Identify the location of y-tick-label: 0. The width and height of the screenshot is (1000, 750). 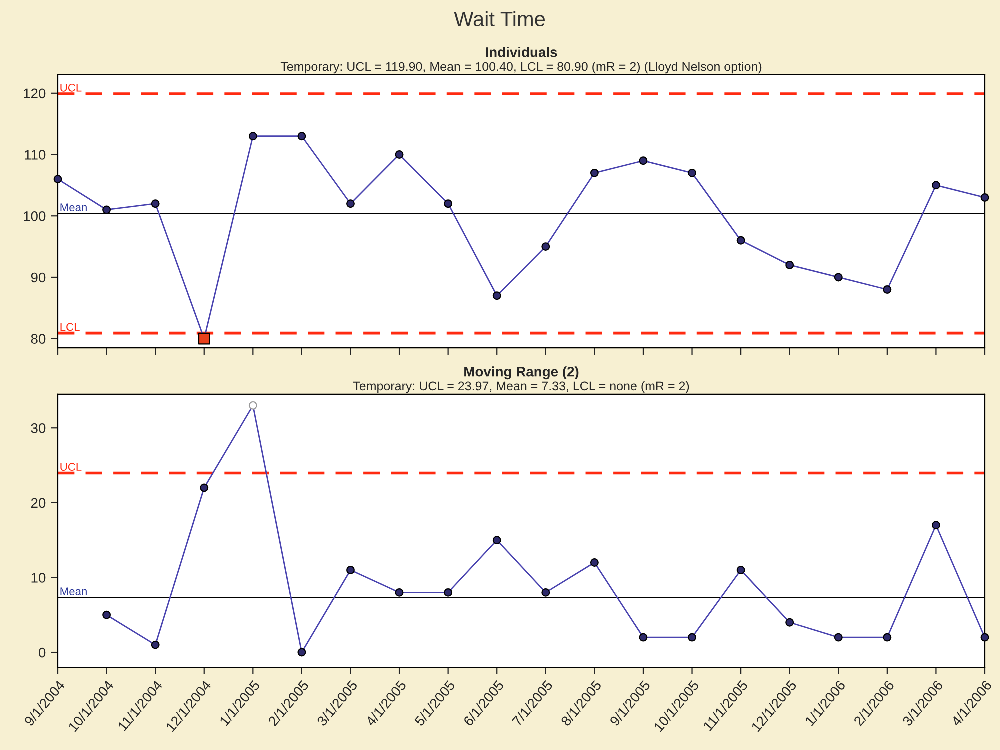
(42, 653).